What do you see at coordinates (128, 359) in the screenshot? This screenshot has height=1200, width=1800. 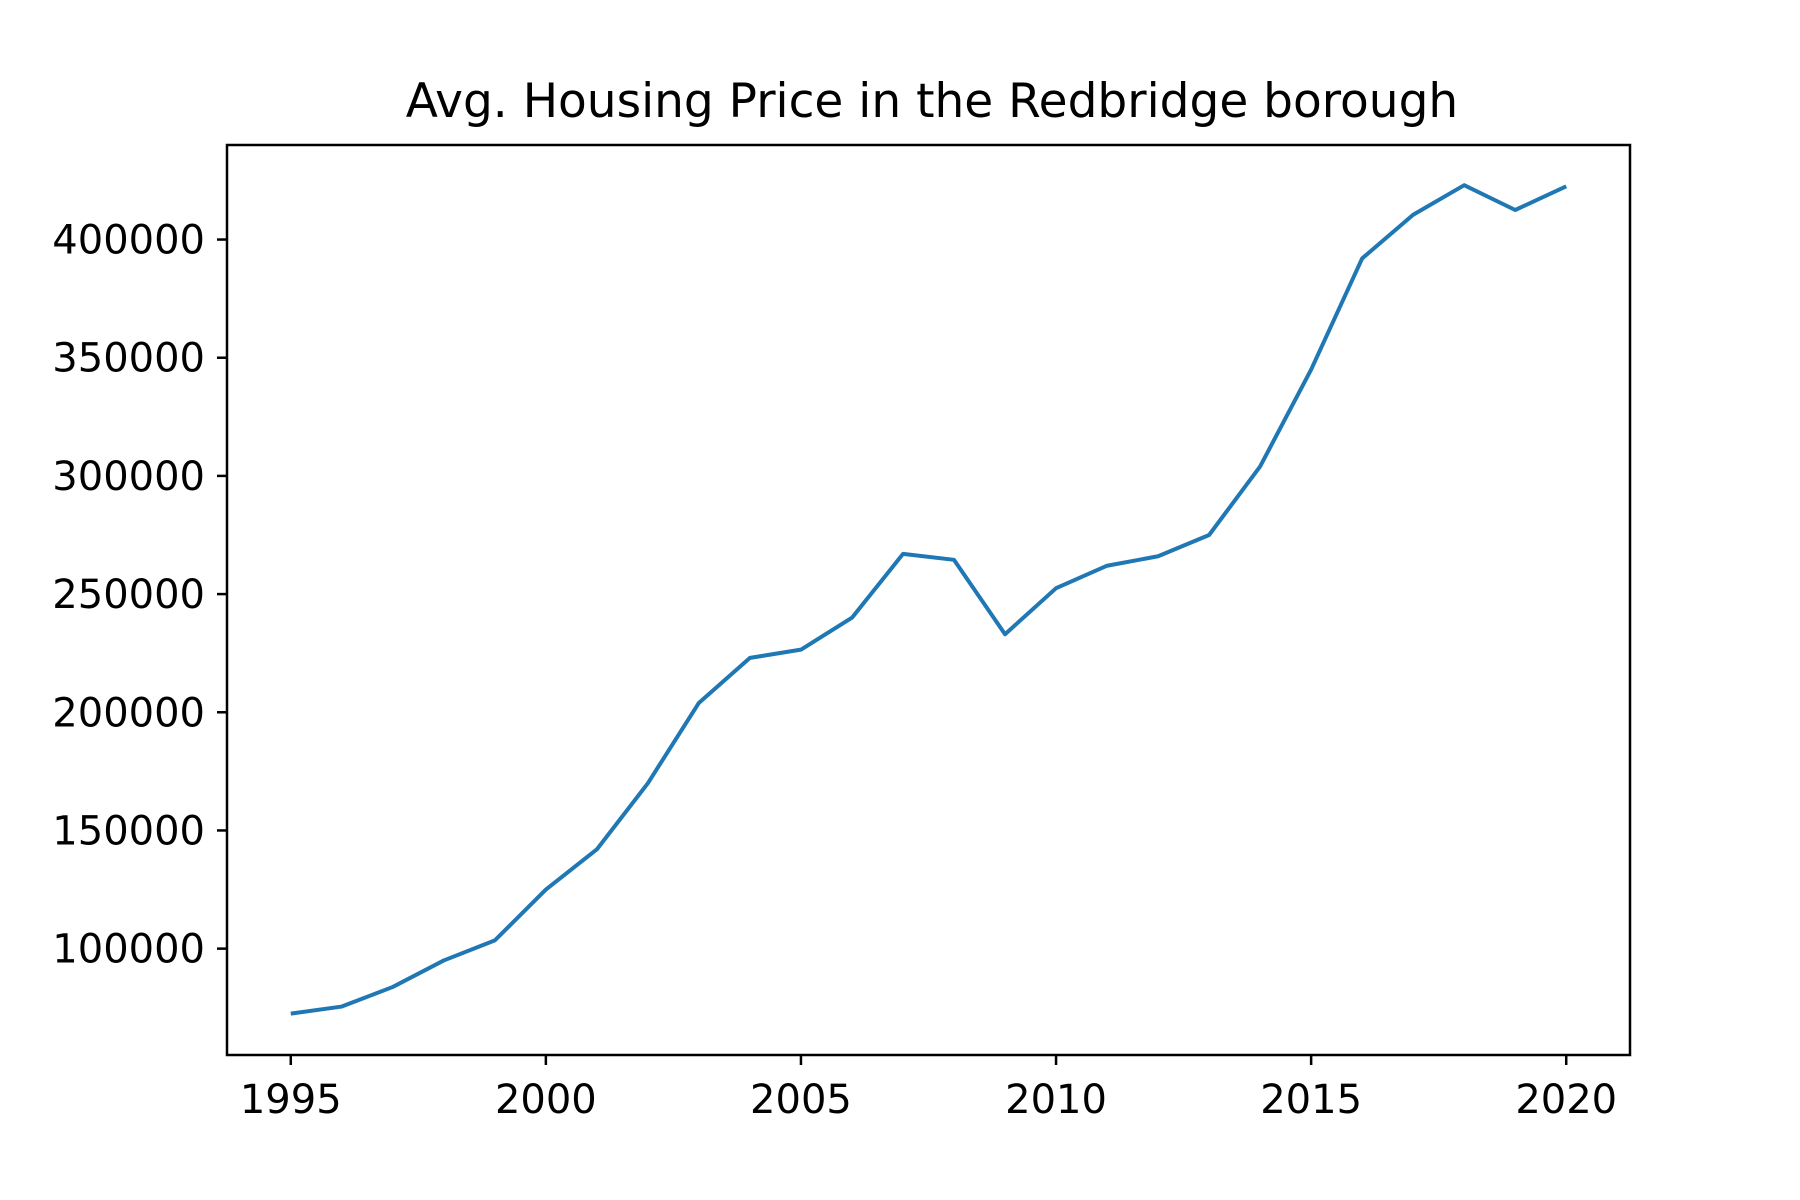 I see `y-tick-label: 350000` at bounding box center [128, 359].